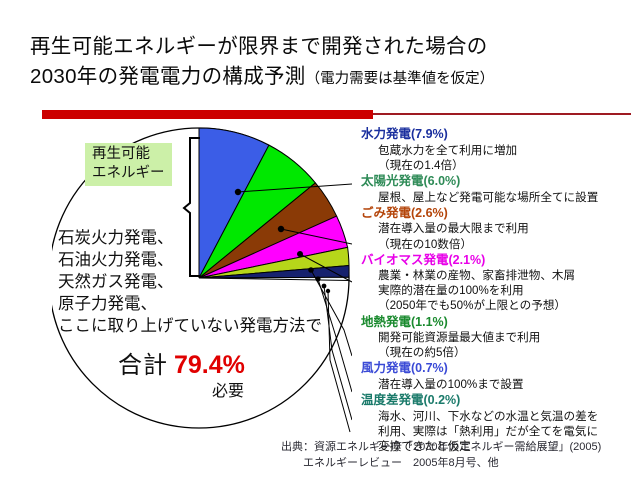 The width and height of the screenshot is (640, 480). What do you see at coordinates (404, 212) in the screenshot?
I see `legend-label-waste: ごみ発電(2.6%)` at bounding box center [404, 212].